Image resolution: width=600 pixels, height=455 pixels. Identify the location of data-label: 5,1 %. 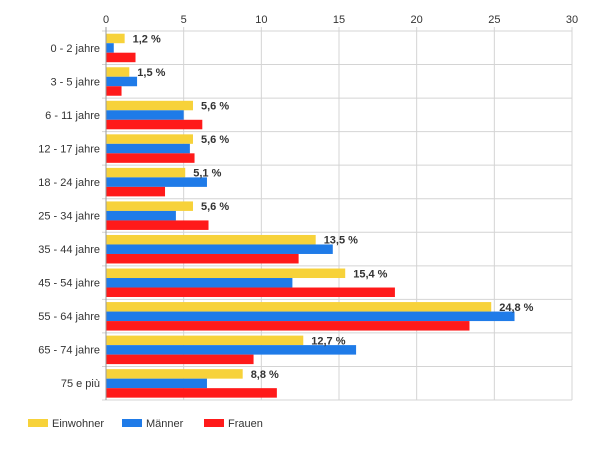
(207, 174).